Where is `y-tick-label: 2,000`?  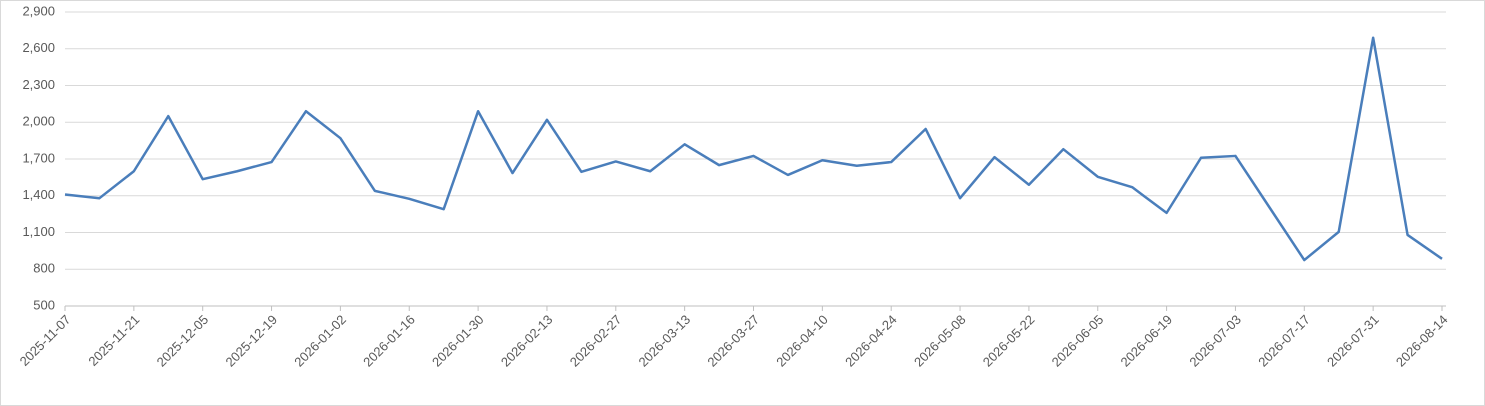
y-tick-label: 2,000 is located at coordinates (38, 121).